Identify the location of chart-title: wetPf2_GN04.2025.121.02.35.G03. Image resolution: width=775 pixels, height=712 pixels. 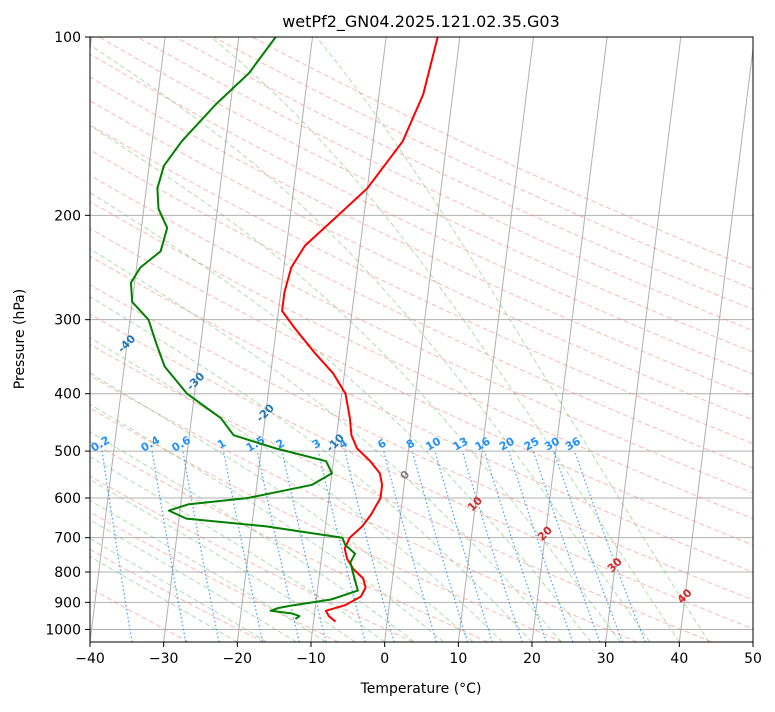
(421, 22).